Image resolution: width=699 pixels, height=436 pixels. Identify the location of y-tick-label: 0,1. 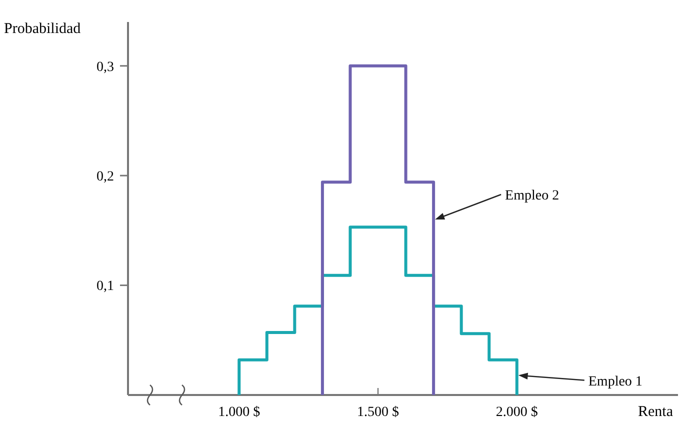
(105, 286).